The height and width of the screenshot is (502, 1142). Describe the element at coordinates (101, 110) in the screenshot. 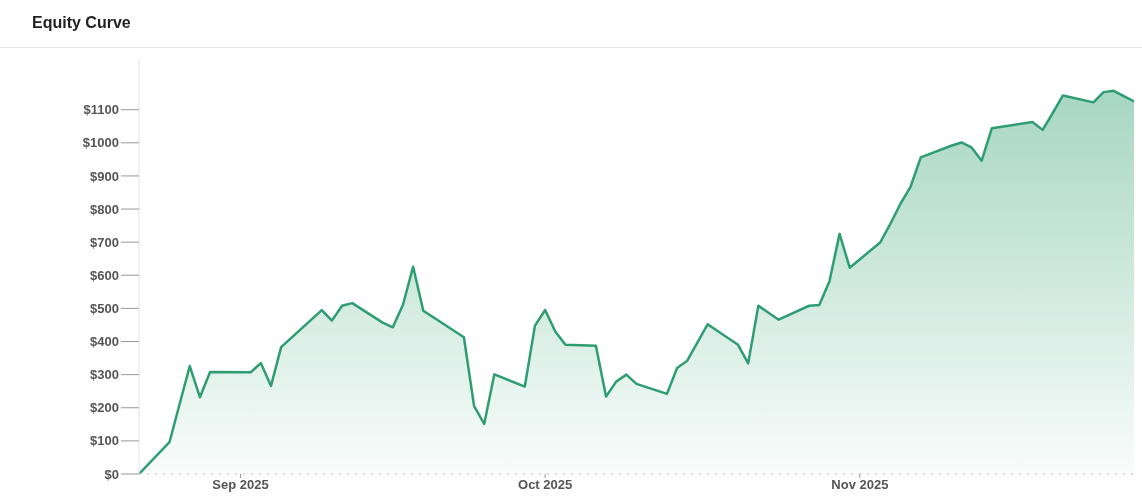

I see `y-tick-label: $1100` at that location.